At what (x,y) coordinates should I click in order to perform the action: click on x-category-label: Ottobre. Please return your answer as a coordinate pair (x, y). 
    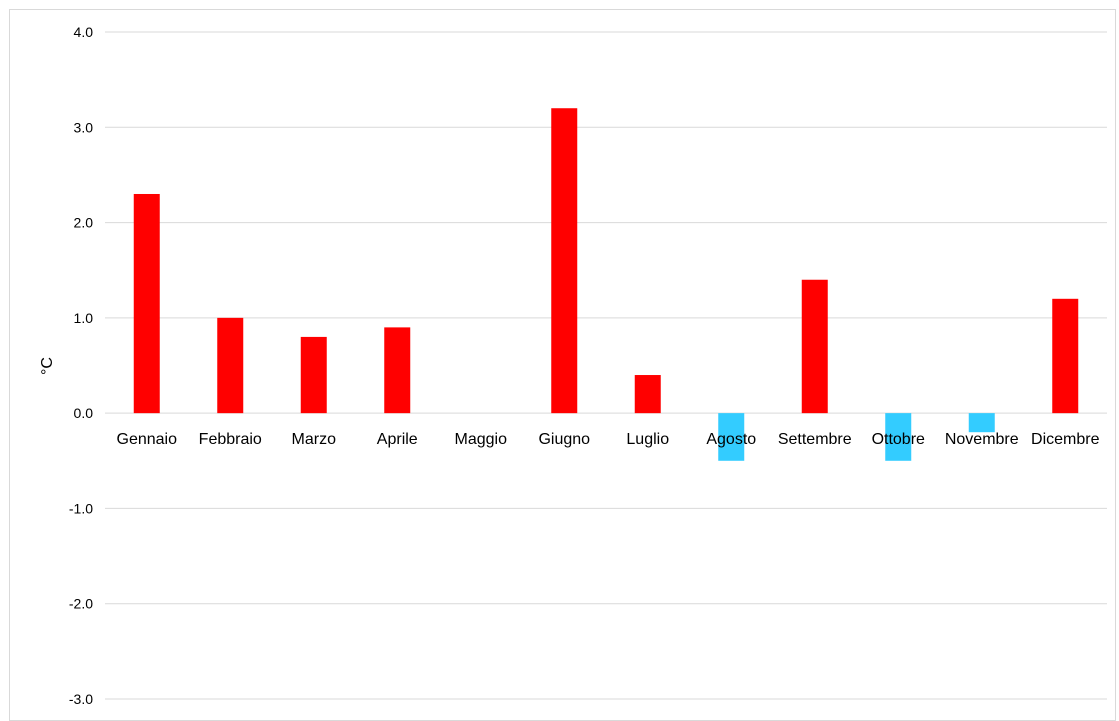
    Looking at the image, I should click on (898, 439).